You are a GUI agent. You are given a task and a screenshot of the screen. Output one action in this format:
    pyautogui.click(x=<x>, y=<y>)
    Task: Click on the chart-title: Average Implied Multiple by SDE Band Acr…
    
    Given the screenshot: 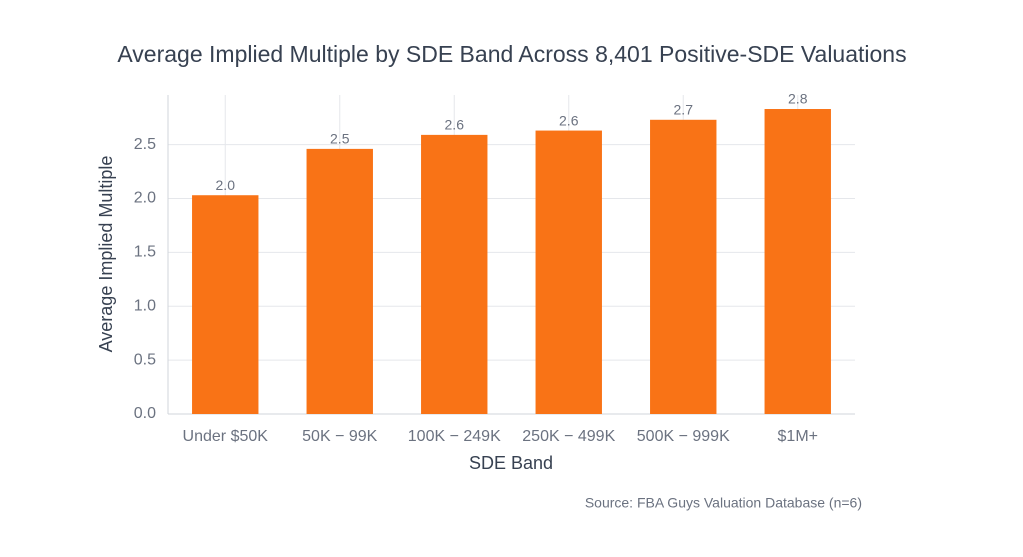 What is the action you would take?
    pyautogui.click(x=511, y=54)
    